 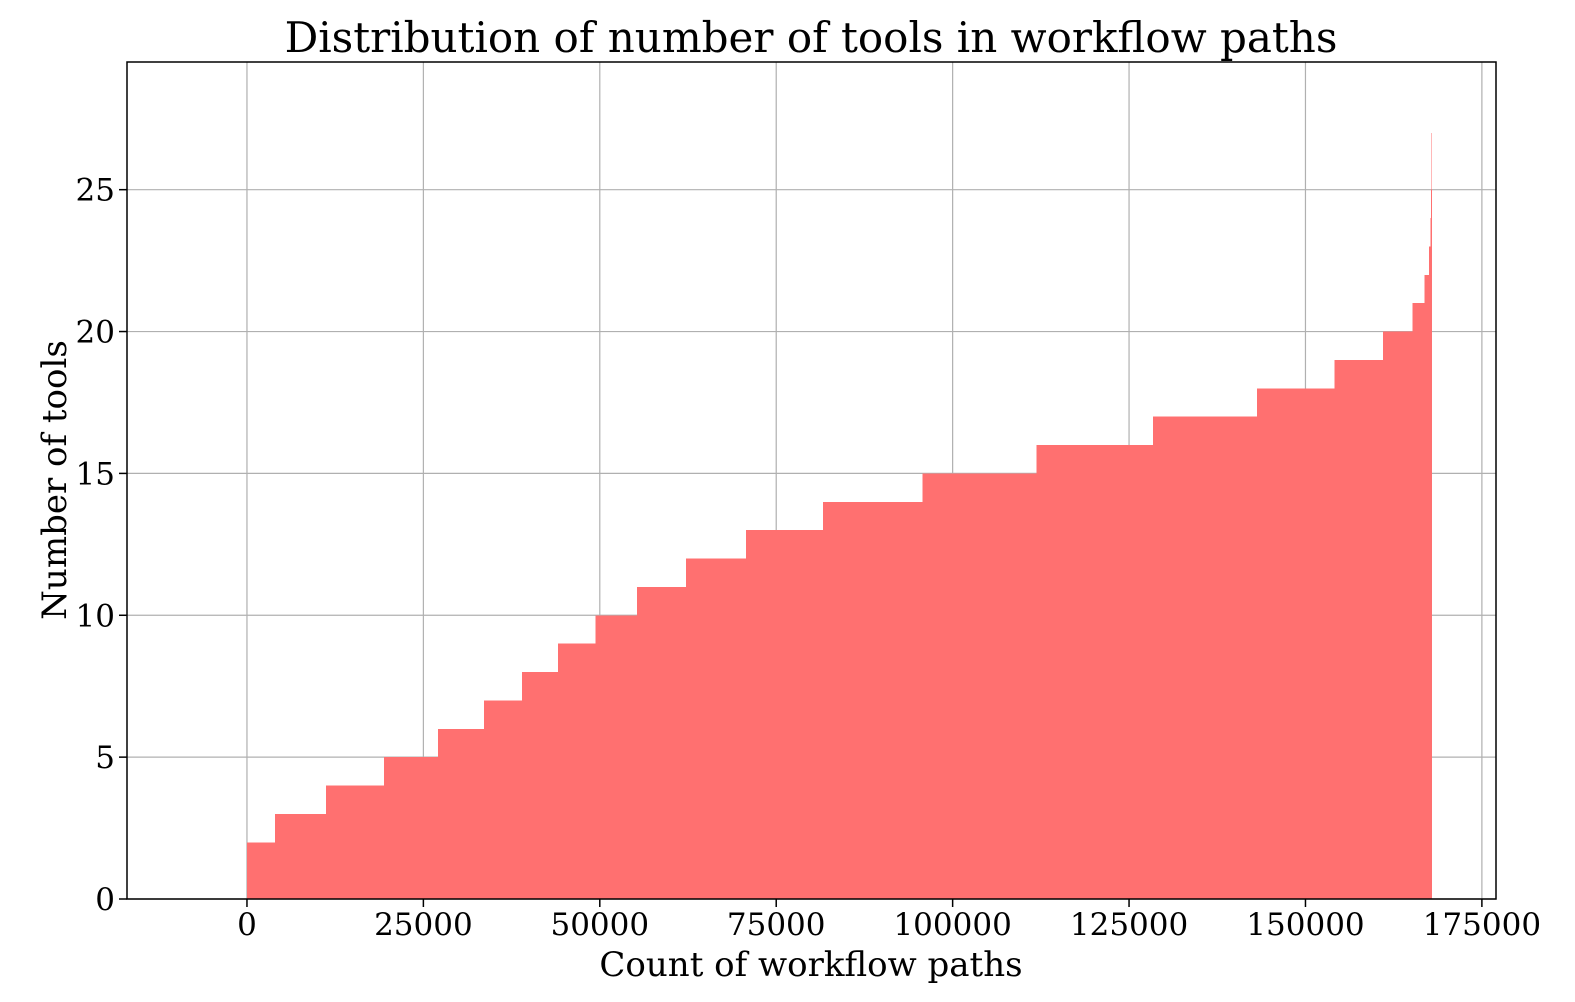 What do you see at coordinates (247, 925) in the screenshot?
I see `x-tick-label: 0` at bounding box center [247, 925].